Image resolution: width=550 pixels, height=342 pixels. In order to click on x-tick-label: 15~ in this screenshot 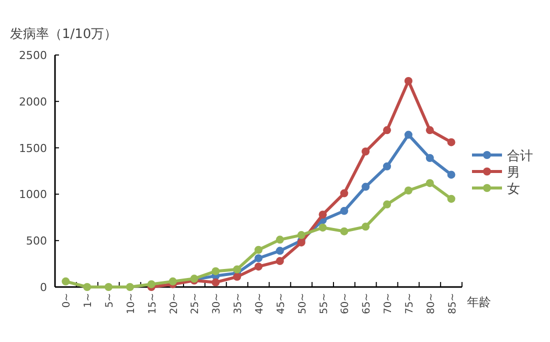, I will do `click(152, 303)`.